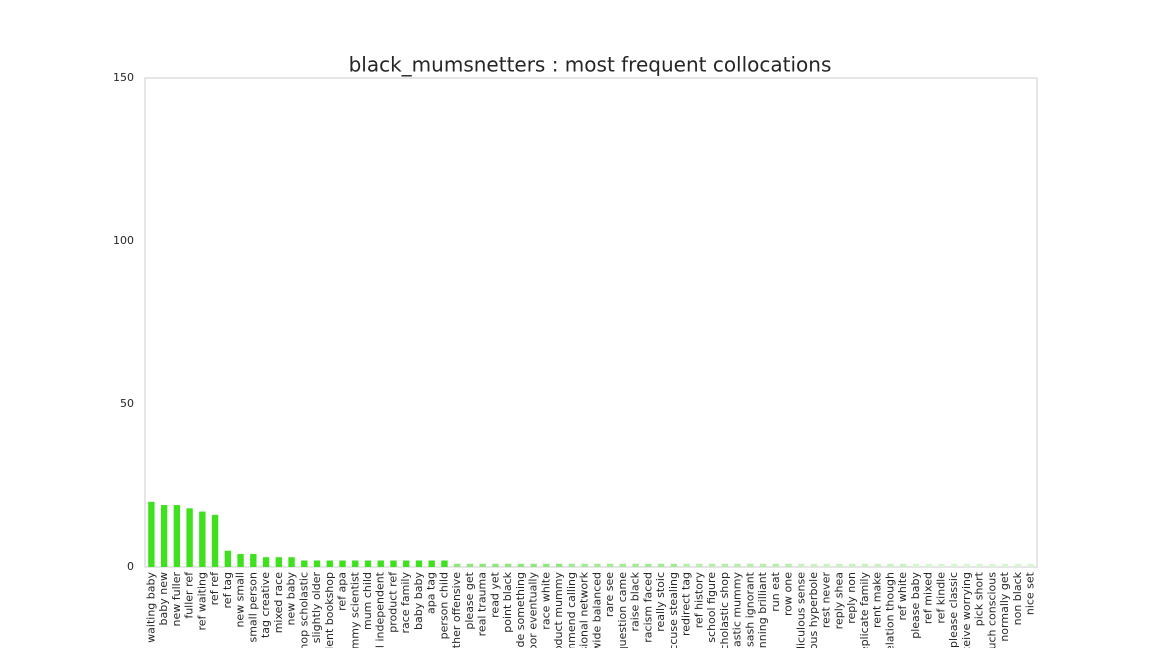 The height and width of the screenshot is (648, 1152). What do you see at coordinates (864, 610) in the screenshot?
I see `x-tick-label: eplicate family` at bounding box center [864, 610].